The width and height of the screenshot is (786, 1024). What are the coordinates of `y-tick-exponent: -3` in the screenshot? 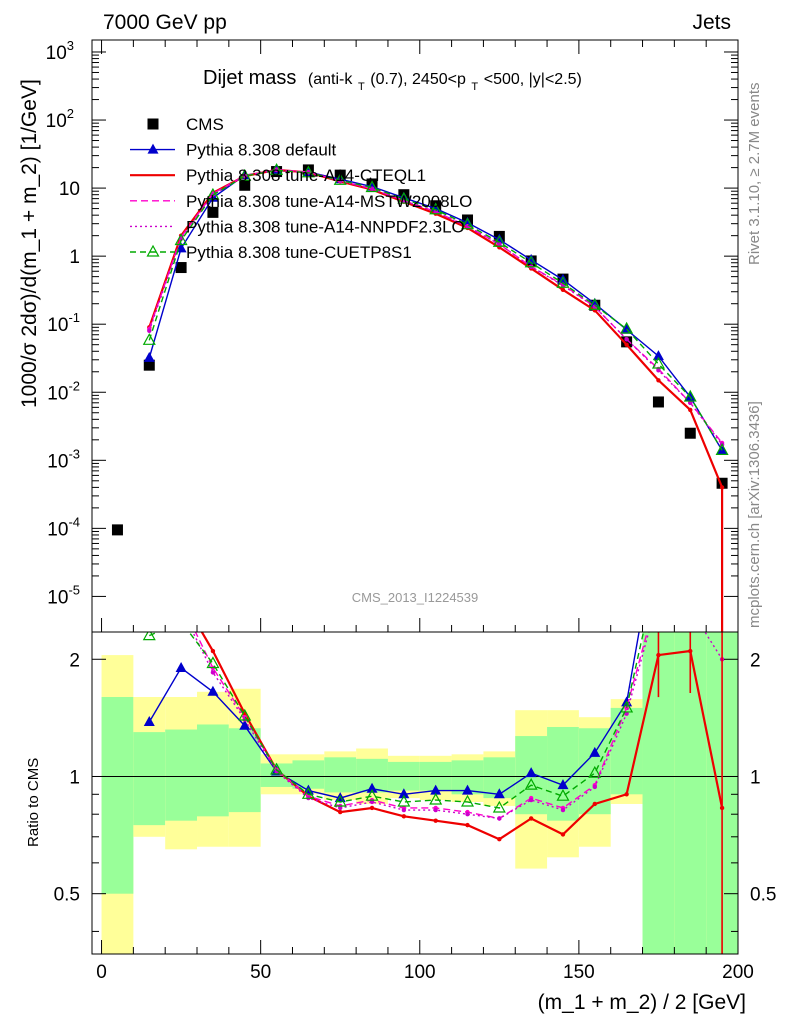 It's located at (74, 453).